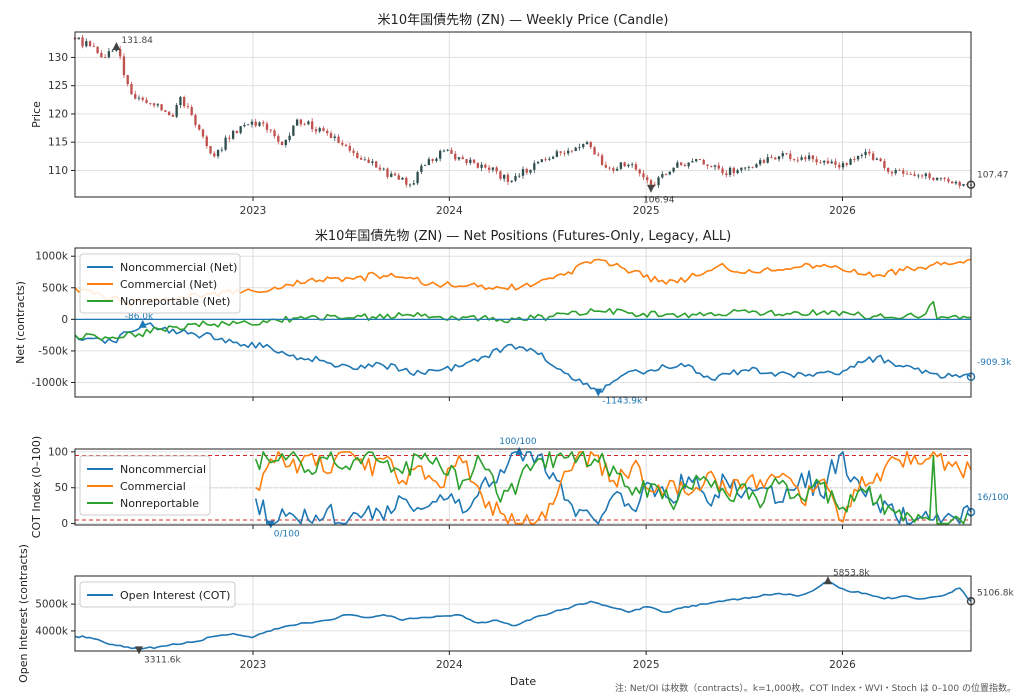 Image resolution: width=1024 pixels, height=699 pixels. Describe the element at coordinates (523, 487) in the screenshot. I see `cot-gridlines` at that location.